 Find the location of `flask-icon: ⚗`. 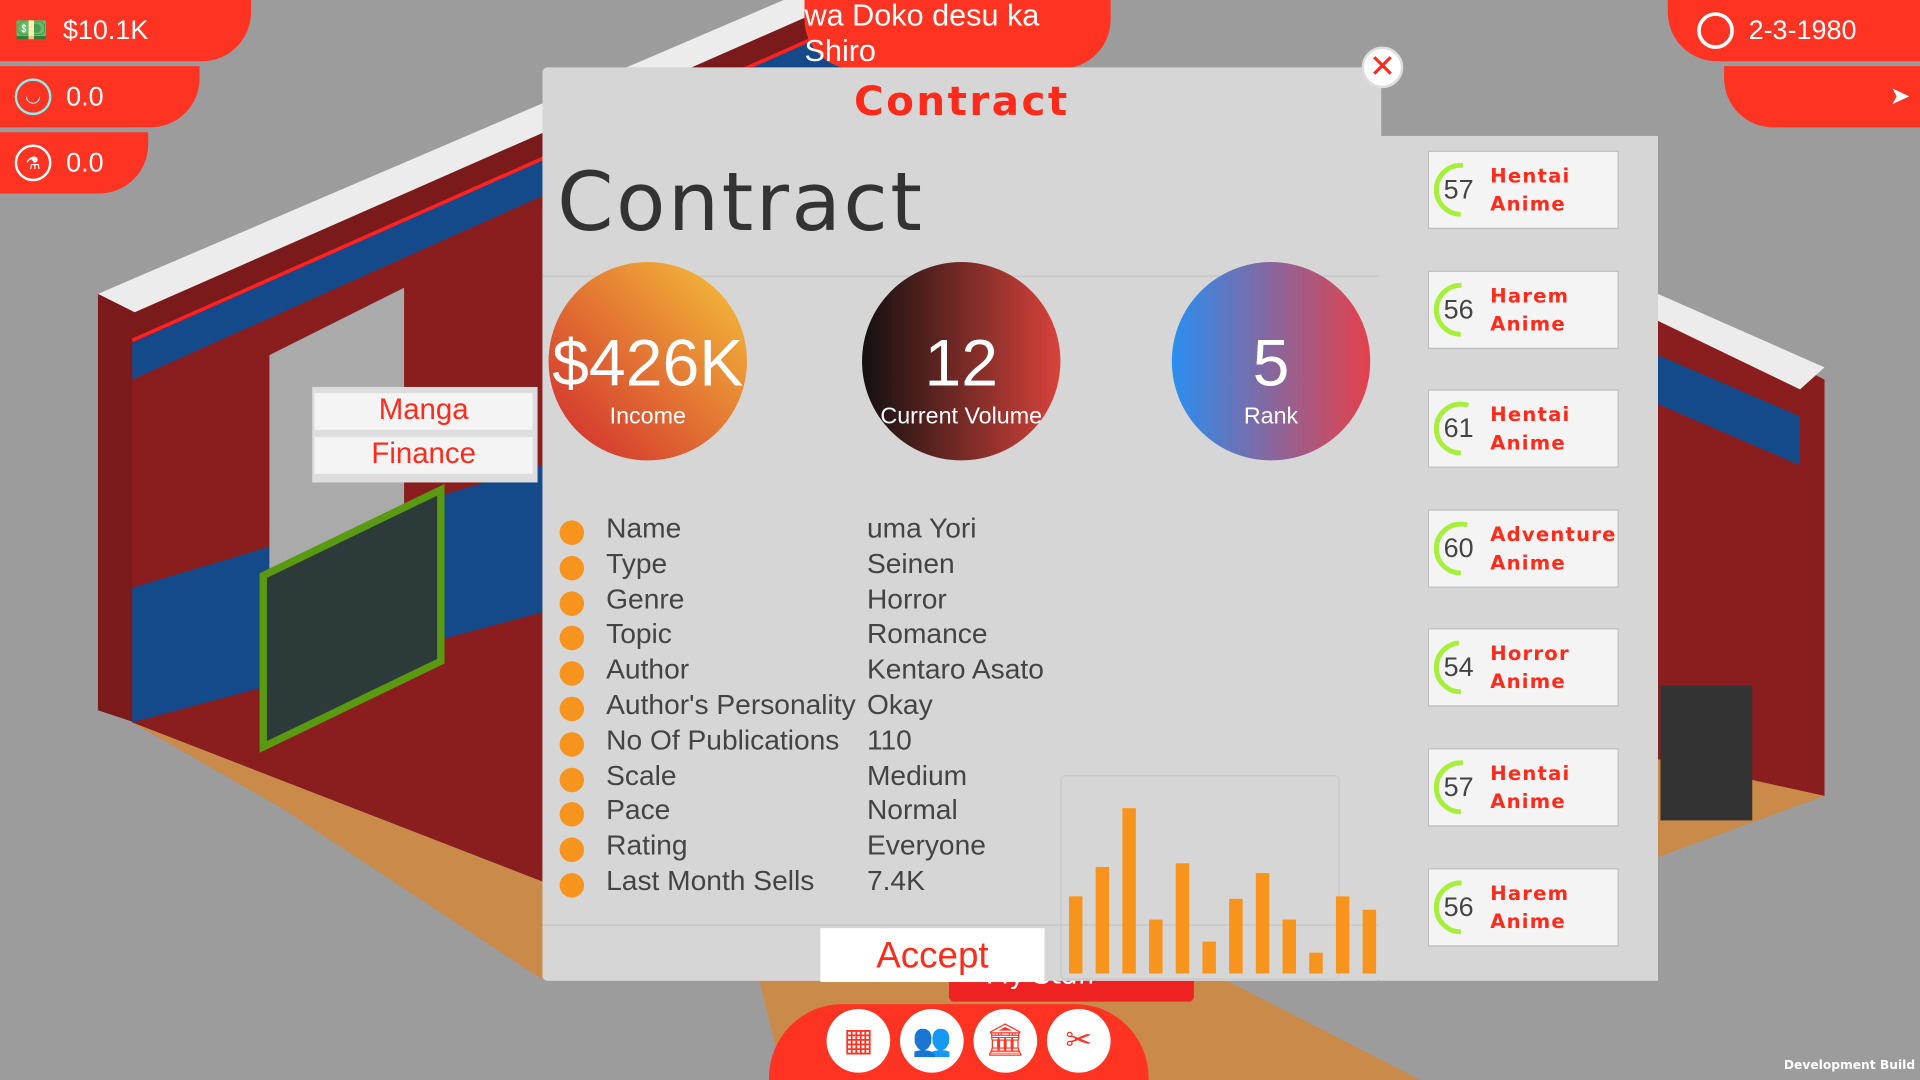

flask-icon: ⚗ is located at coordinates (33, 163).